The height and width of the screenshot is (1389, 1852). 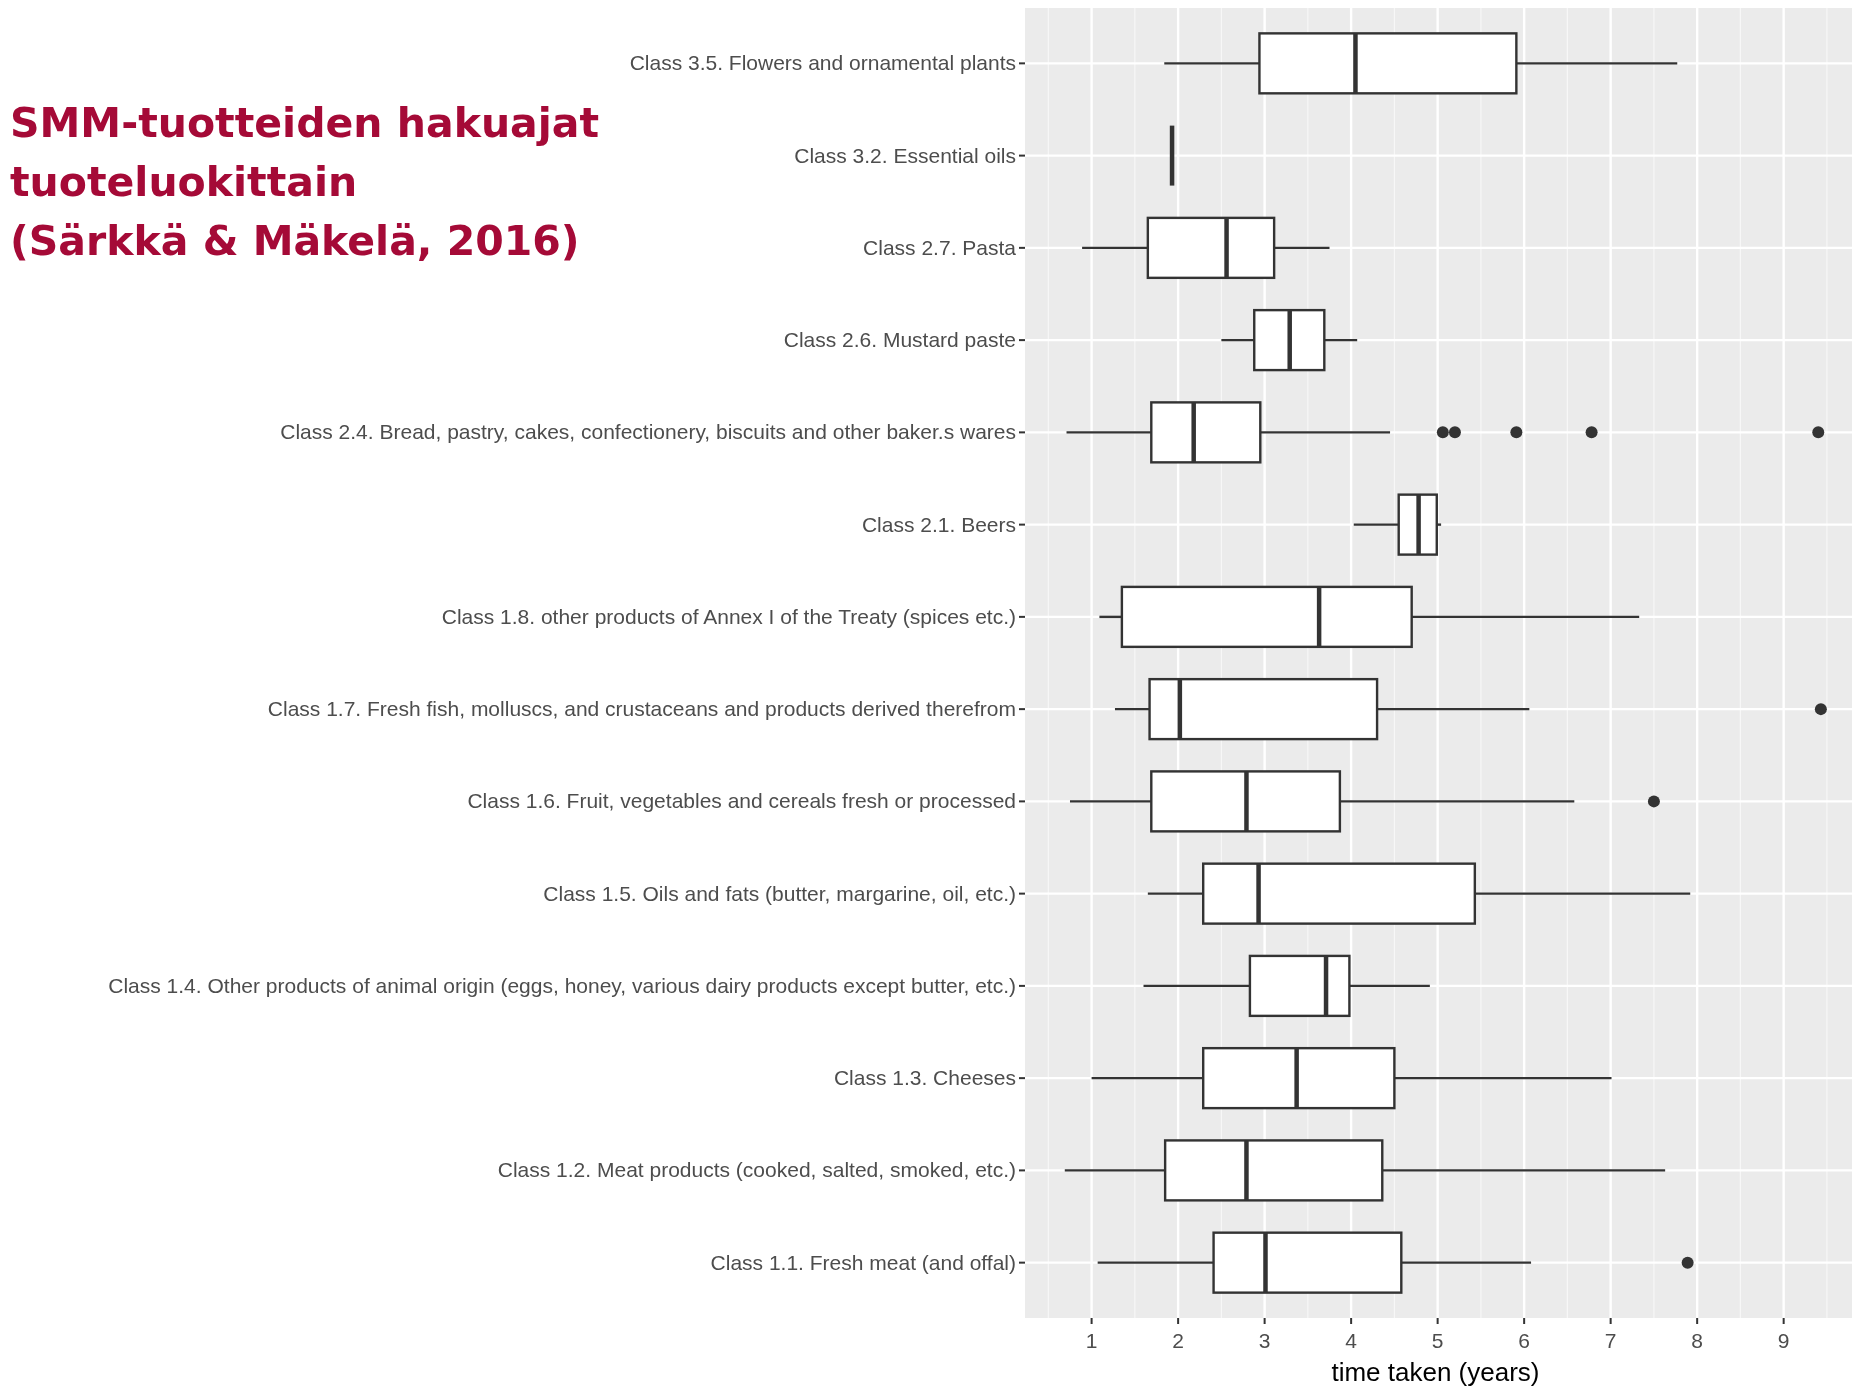 What do you see at coordinates (1783, 1340) in the screenshot?
I see `x-tick-label: 9` at bounding box center [1783, 1340].